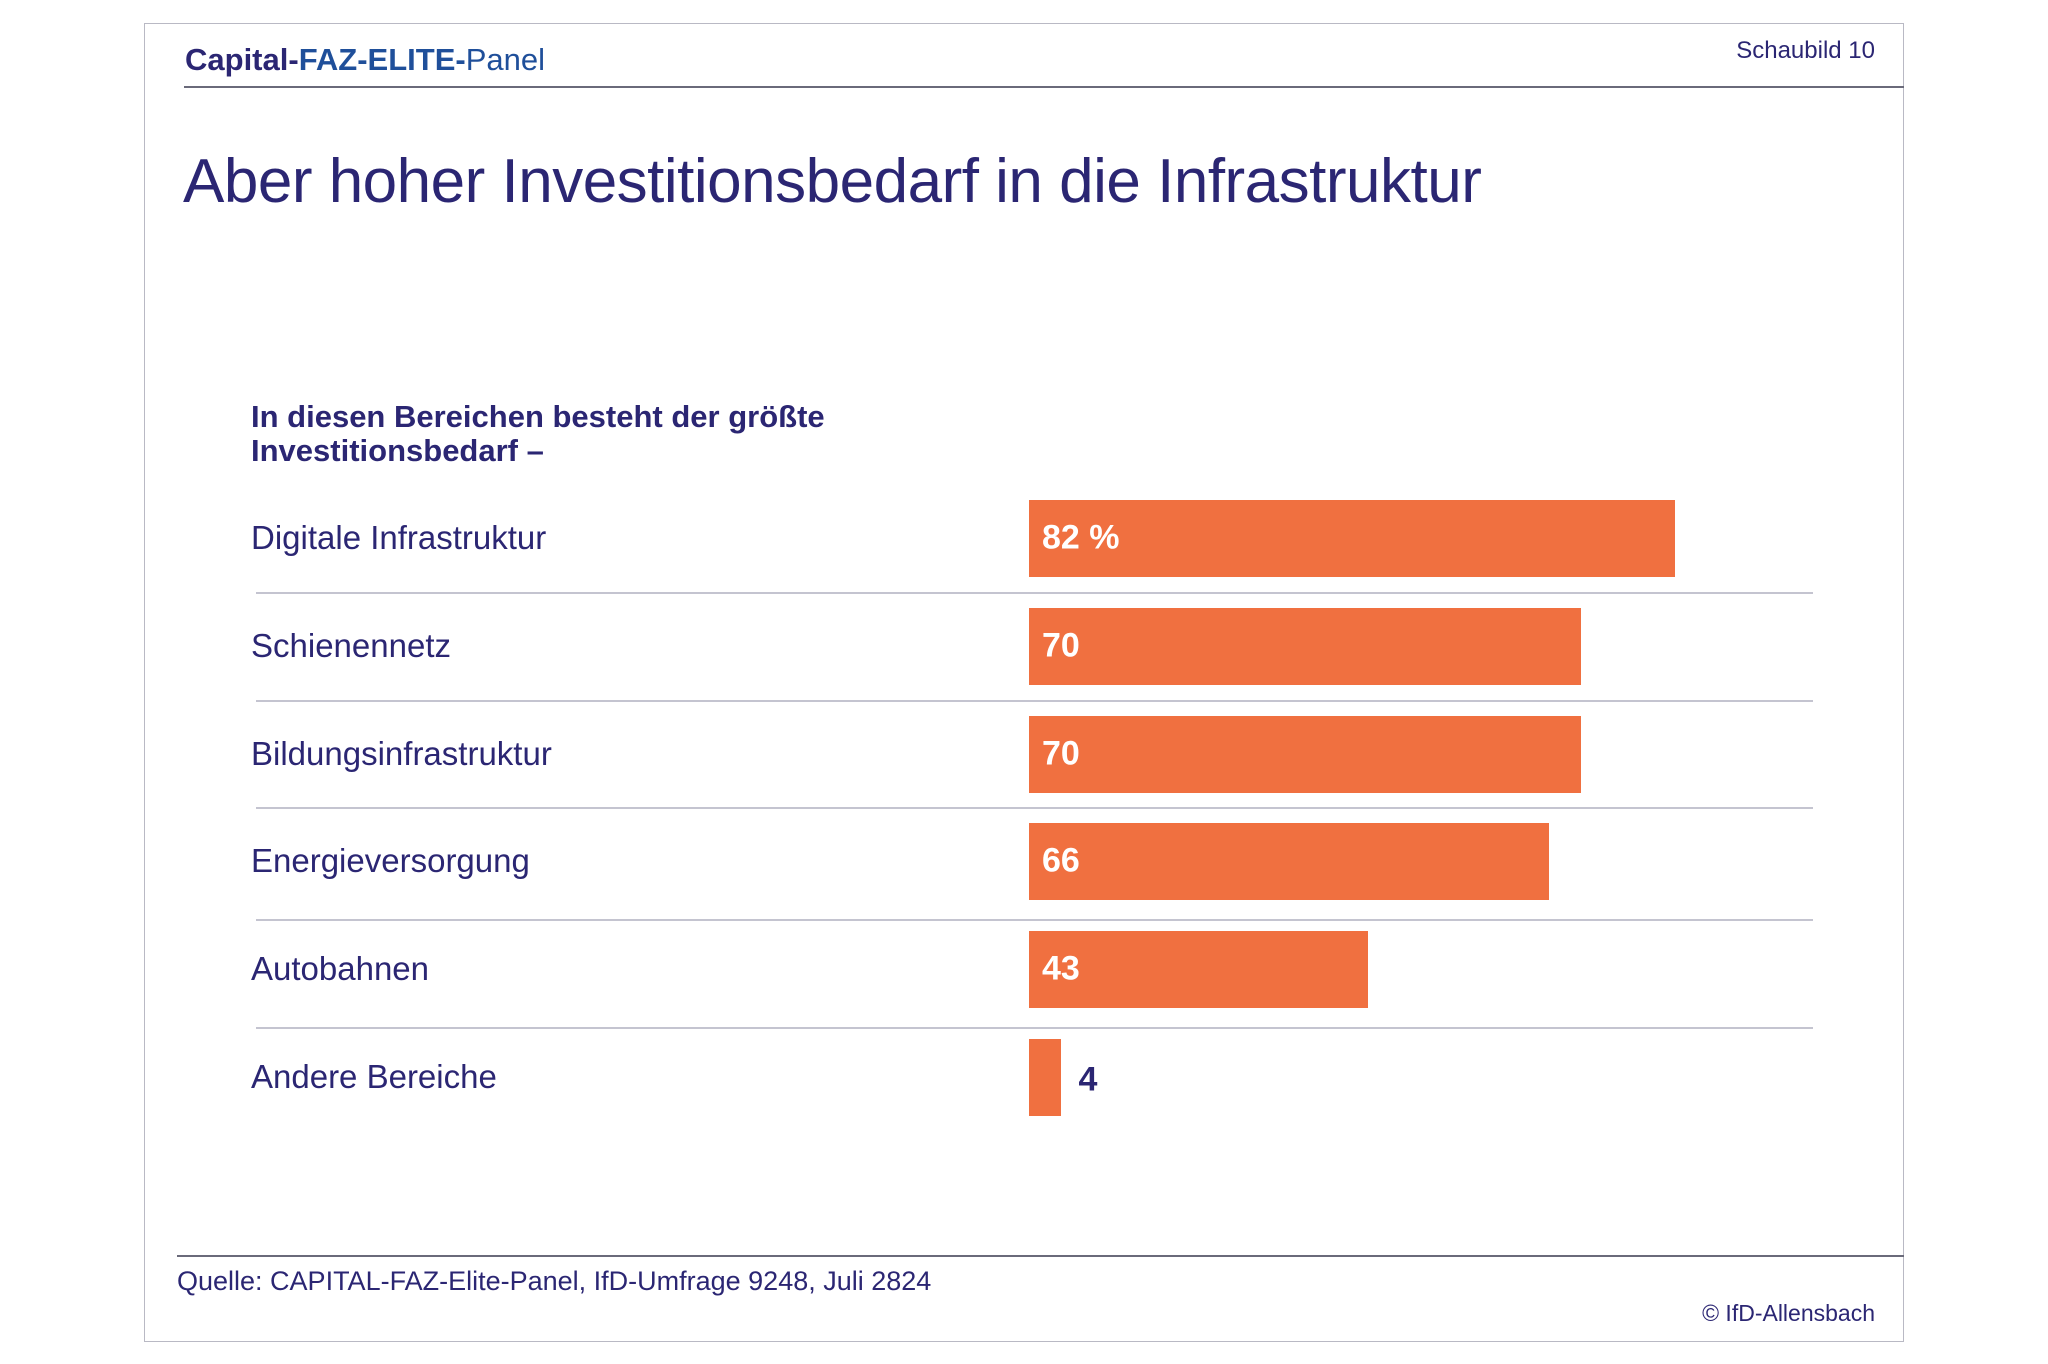 Image resolution: width=2048 pixels, height=1364 pixels. Describe the element at coordinates (1088, 1079) in the screenshot. I see `data-label: 4` at that location.